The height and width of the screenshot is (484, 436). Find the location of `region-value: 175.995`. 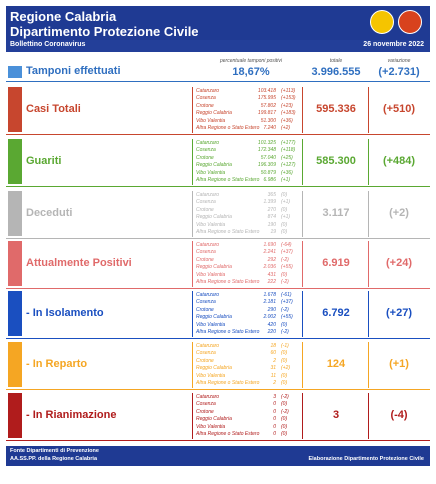

region-value: 175.995 is located at coordinates (266, 98).